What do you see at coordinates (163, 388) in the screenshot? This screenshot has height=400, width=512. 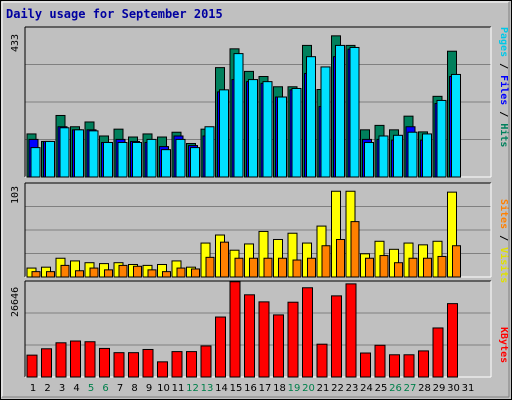 I see `day-label: 10` at bounding box center [163, 388].